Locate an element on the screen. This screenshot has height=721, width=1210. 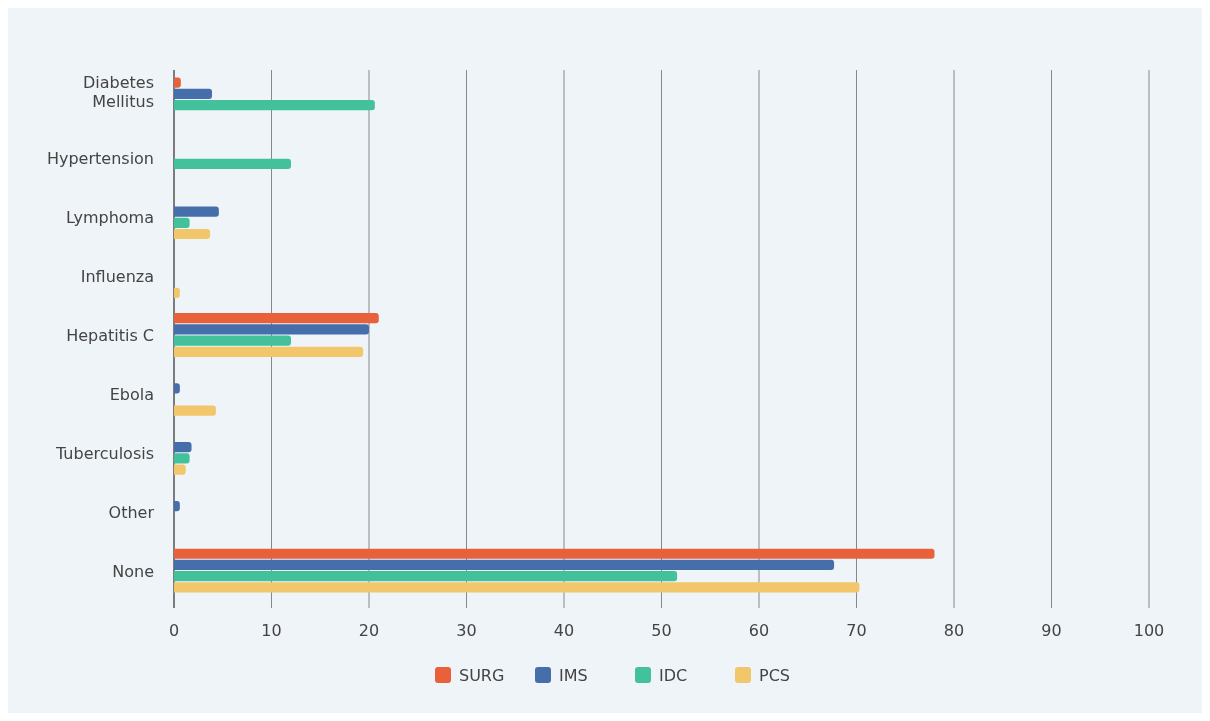
x-tick-label: 30 is located at coordinates (466, 630).